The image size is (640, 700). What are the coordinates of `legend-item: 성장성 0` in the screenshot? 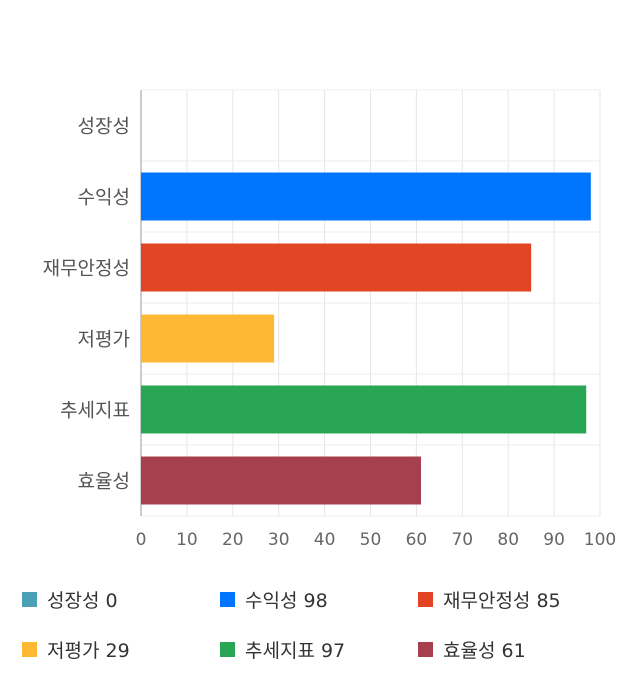 It's located at (70, 599).